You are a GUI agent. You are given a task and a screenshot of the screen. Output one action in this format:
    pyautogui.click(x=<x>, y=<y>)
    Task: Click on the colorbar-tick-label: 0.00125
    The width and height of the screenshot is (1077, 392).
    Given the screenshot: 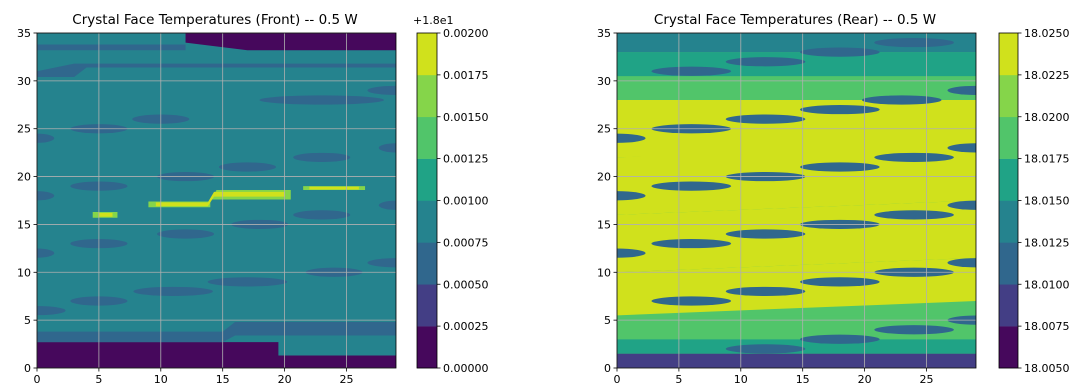 What is the action you would take?
    pyautogui.click(x=466, y=159)
    